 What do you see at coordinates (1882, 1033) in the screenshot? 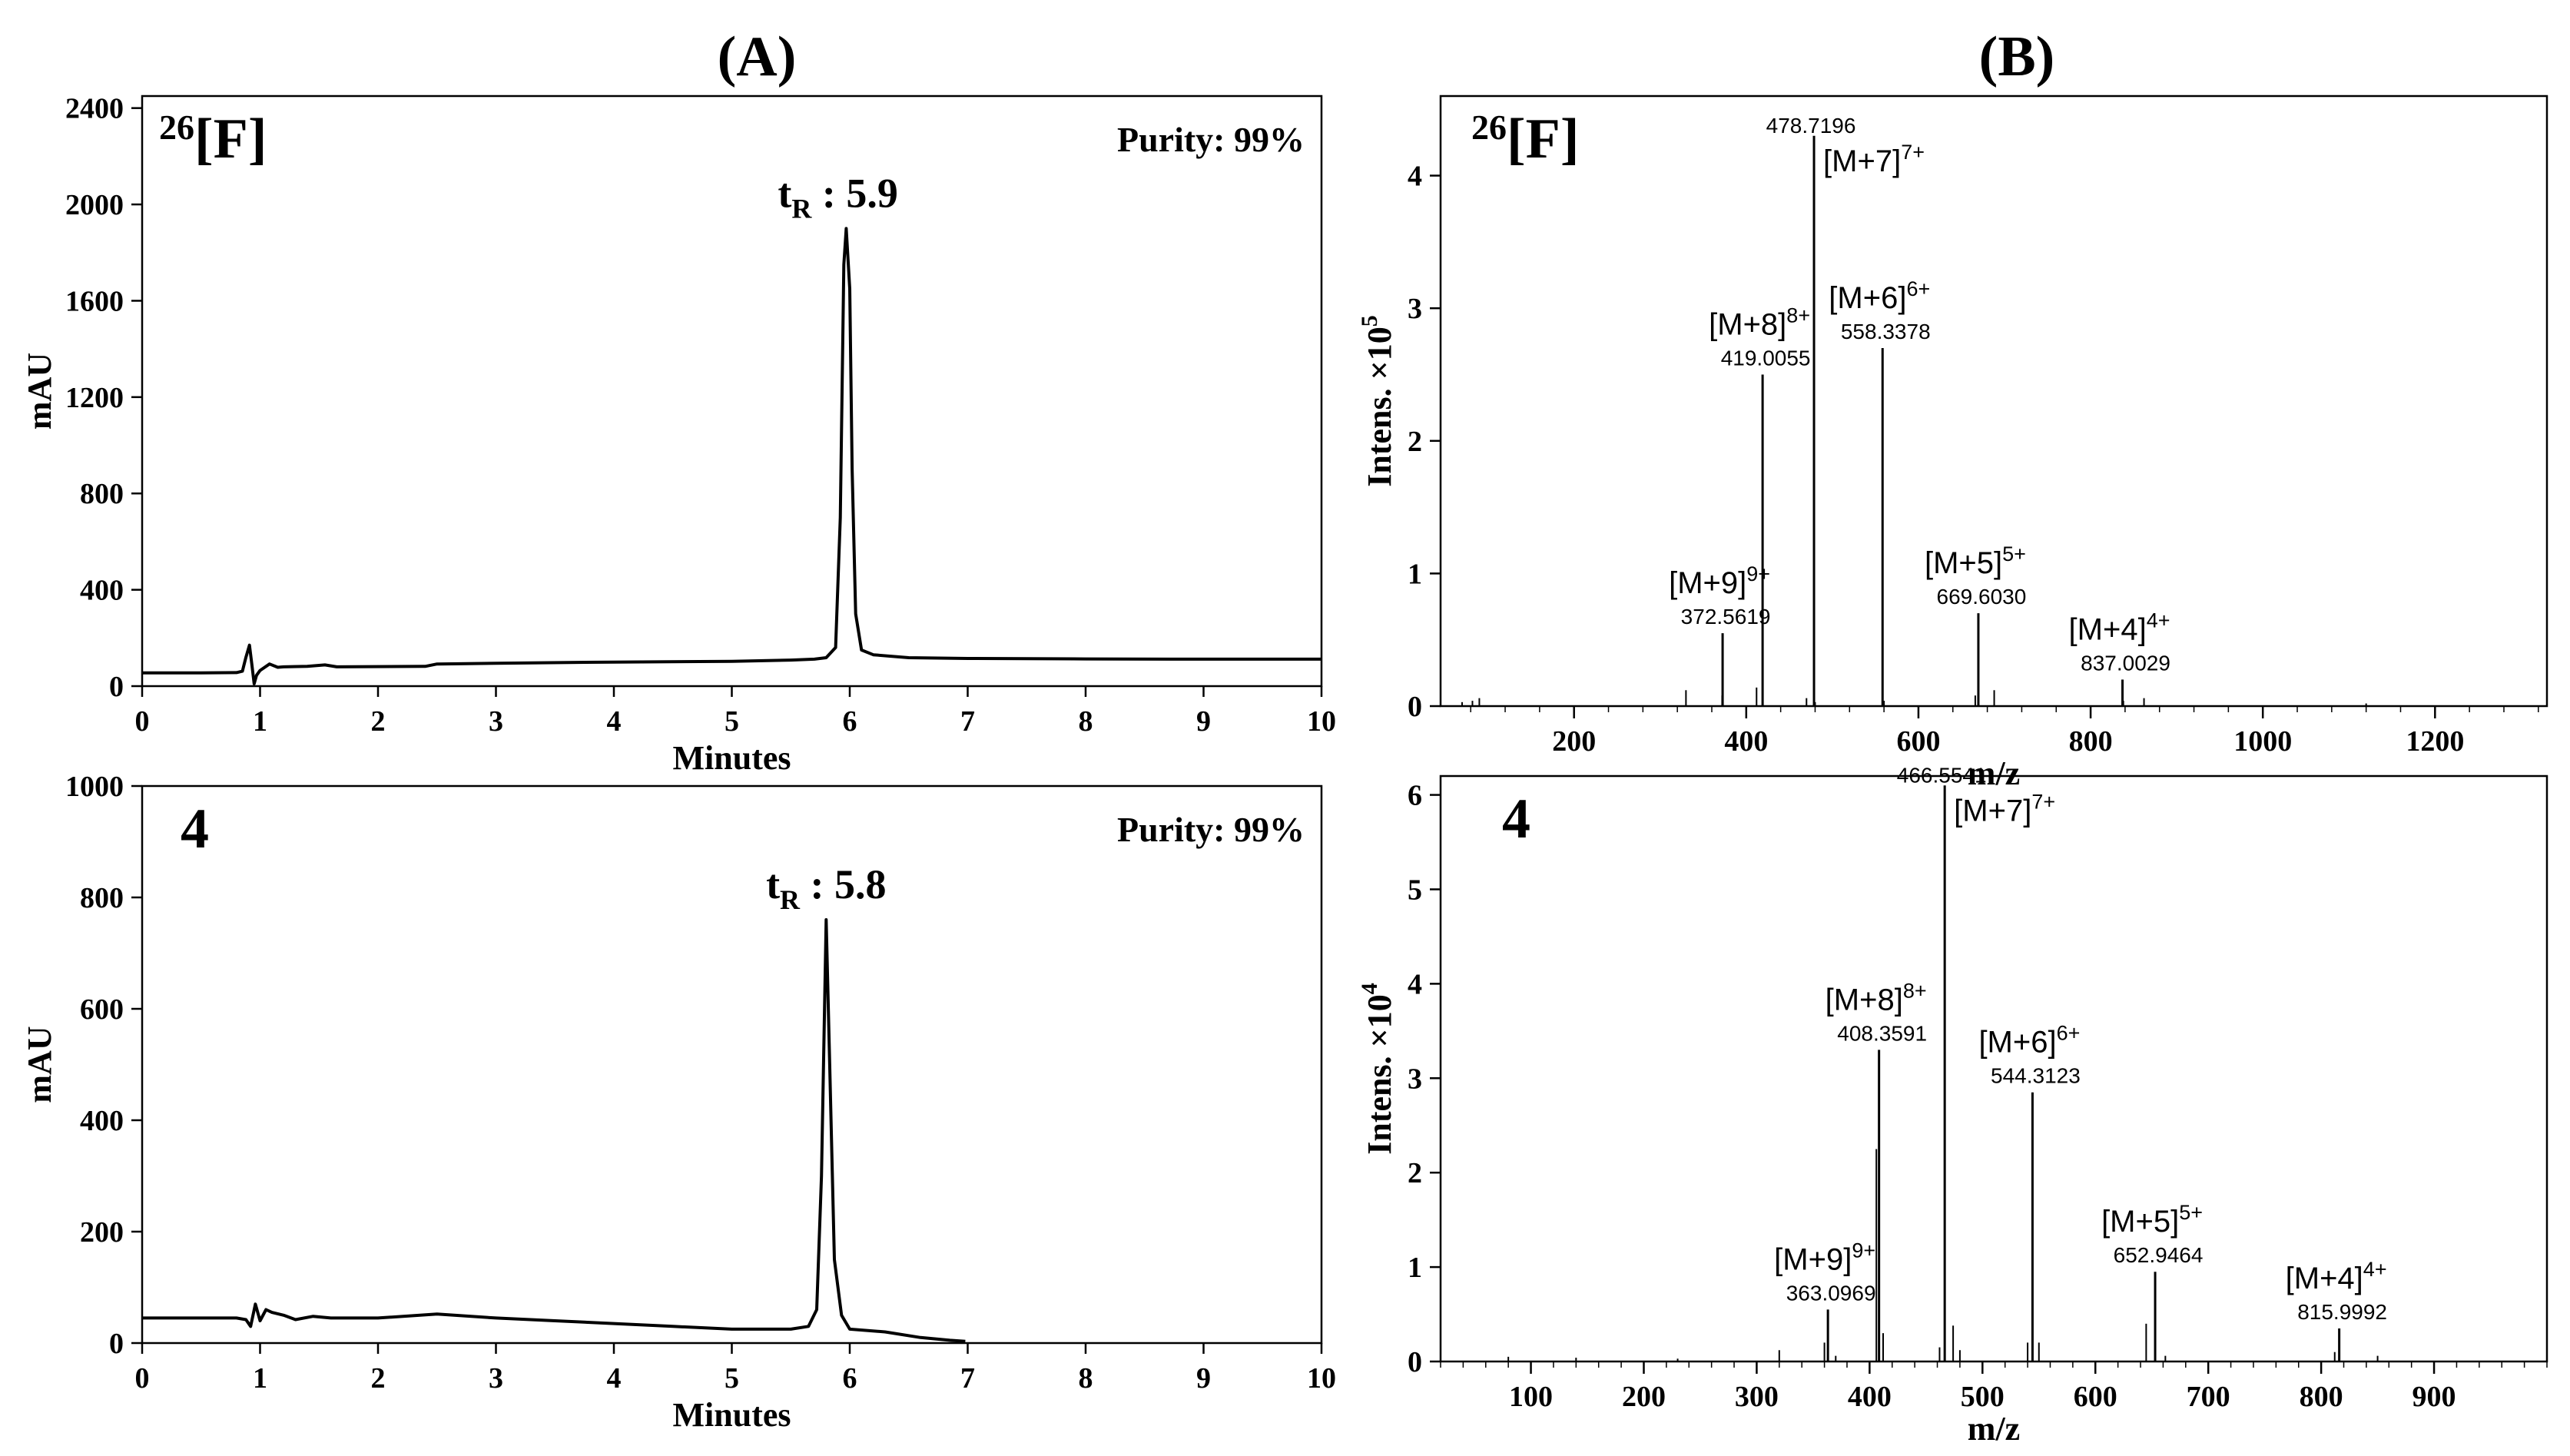
I see `mz-label: 408.3591` at bounding box center [1882, 1033].